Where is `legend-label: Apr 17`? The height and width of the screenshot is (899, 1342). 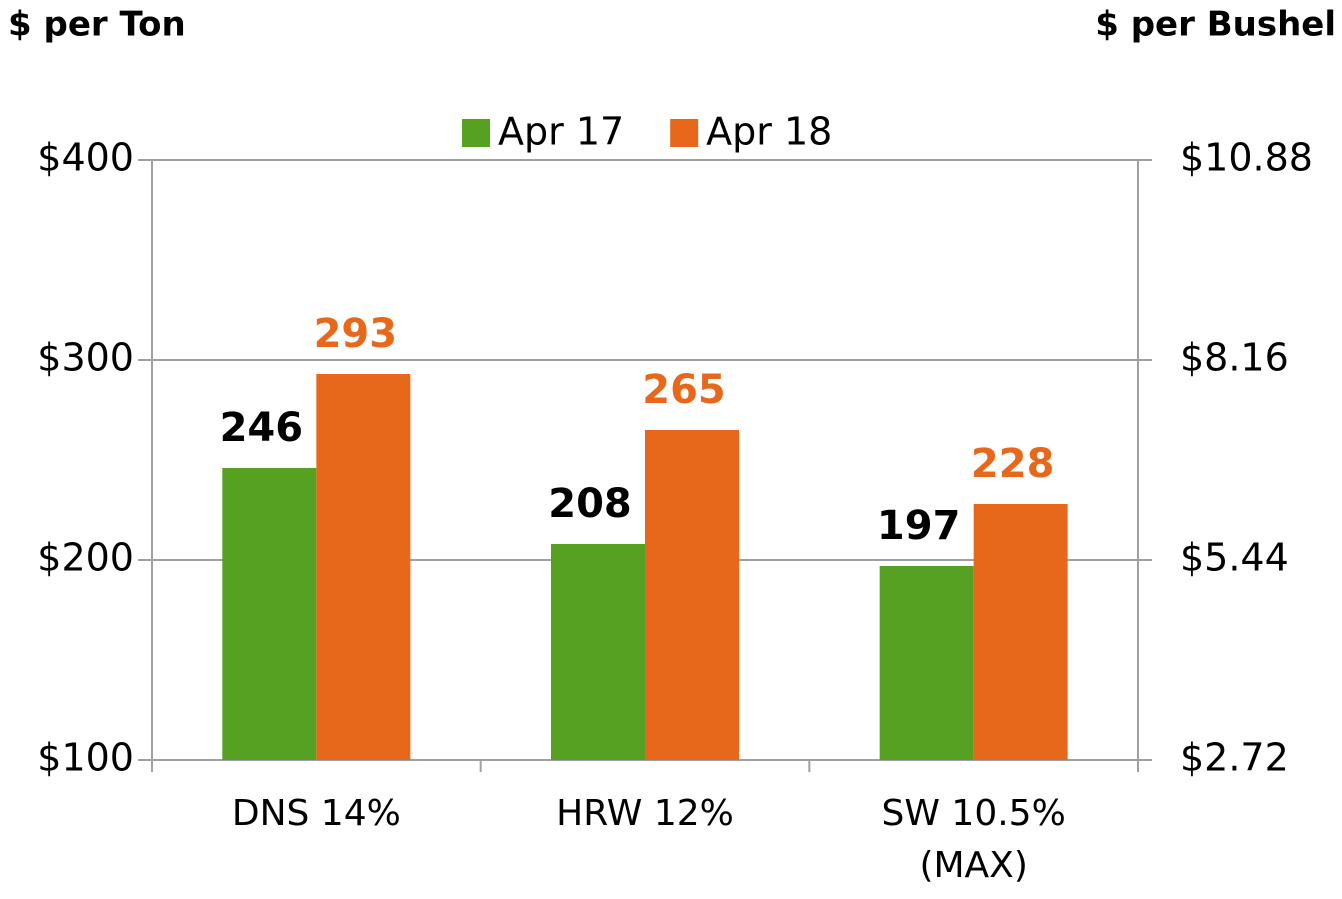 legend-label: Apr 17 is located at coordinates (561, 132).